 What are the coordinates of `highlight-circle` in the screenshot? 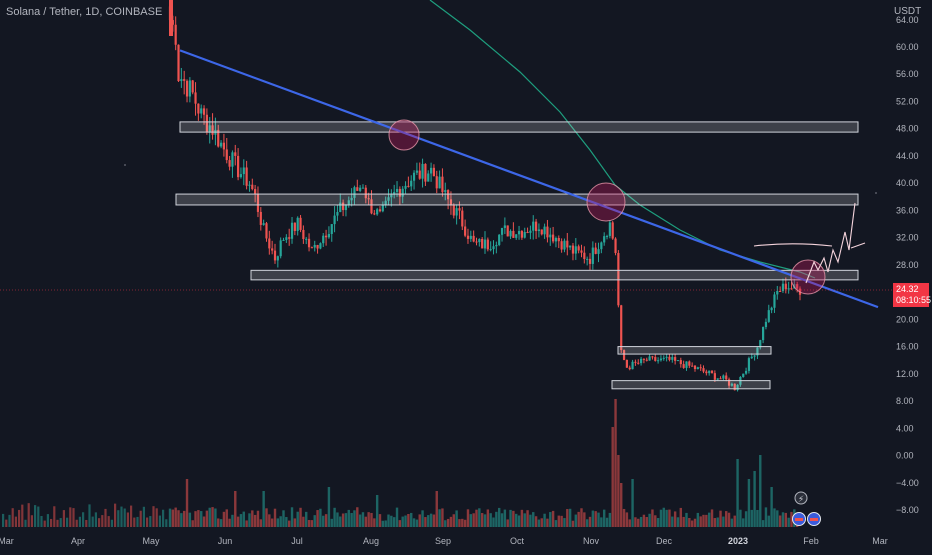 It's located at (606, 202).